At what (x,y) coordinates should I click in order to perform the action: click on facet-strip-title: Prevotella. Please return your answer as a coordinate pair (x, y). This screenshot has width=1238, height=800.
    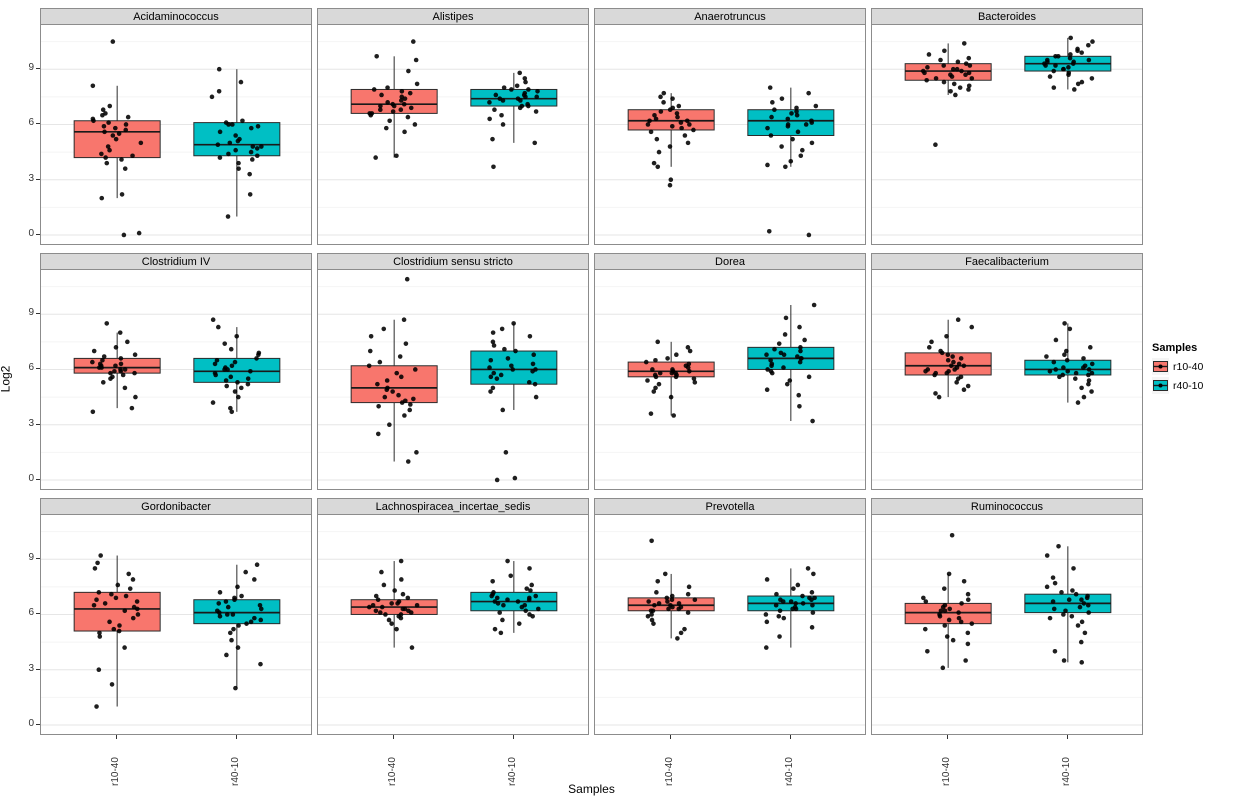
    Looking at the image, I should click on (730, 506).